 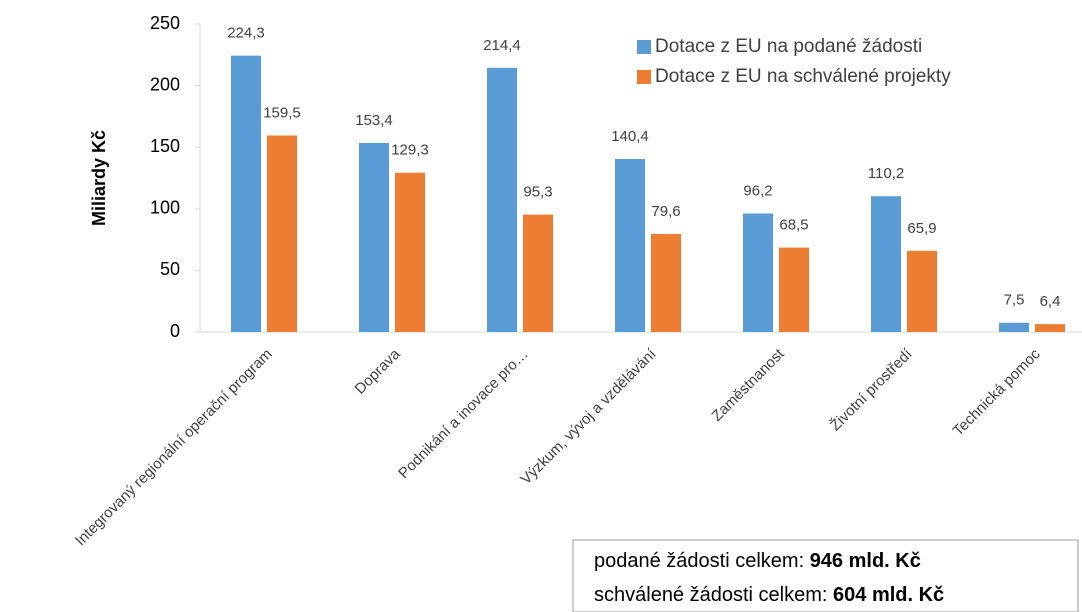 I want to click on annotation: schválené žádosti celkem: 604 mld. Kč, so click(x=769, y=595).